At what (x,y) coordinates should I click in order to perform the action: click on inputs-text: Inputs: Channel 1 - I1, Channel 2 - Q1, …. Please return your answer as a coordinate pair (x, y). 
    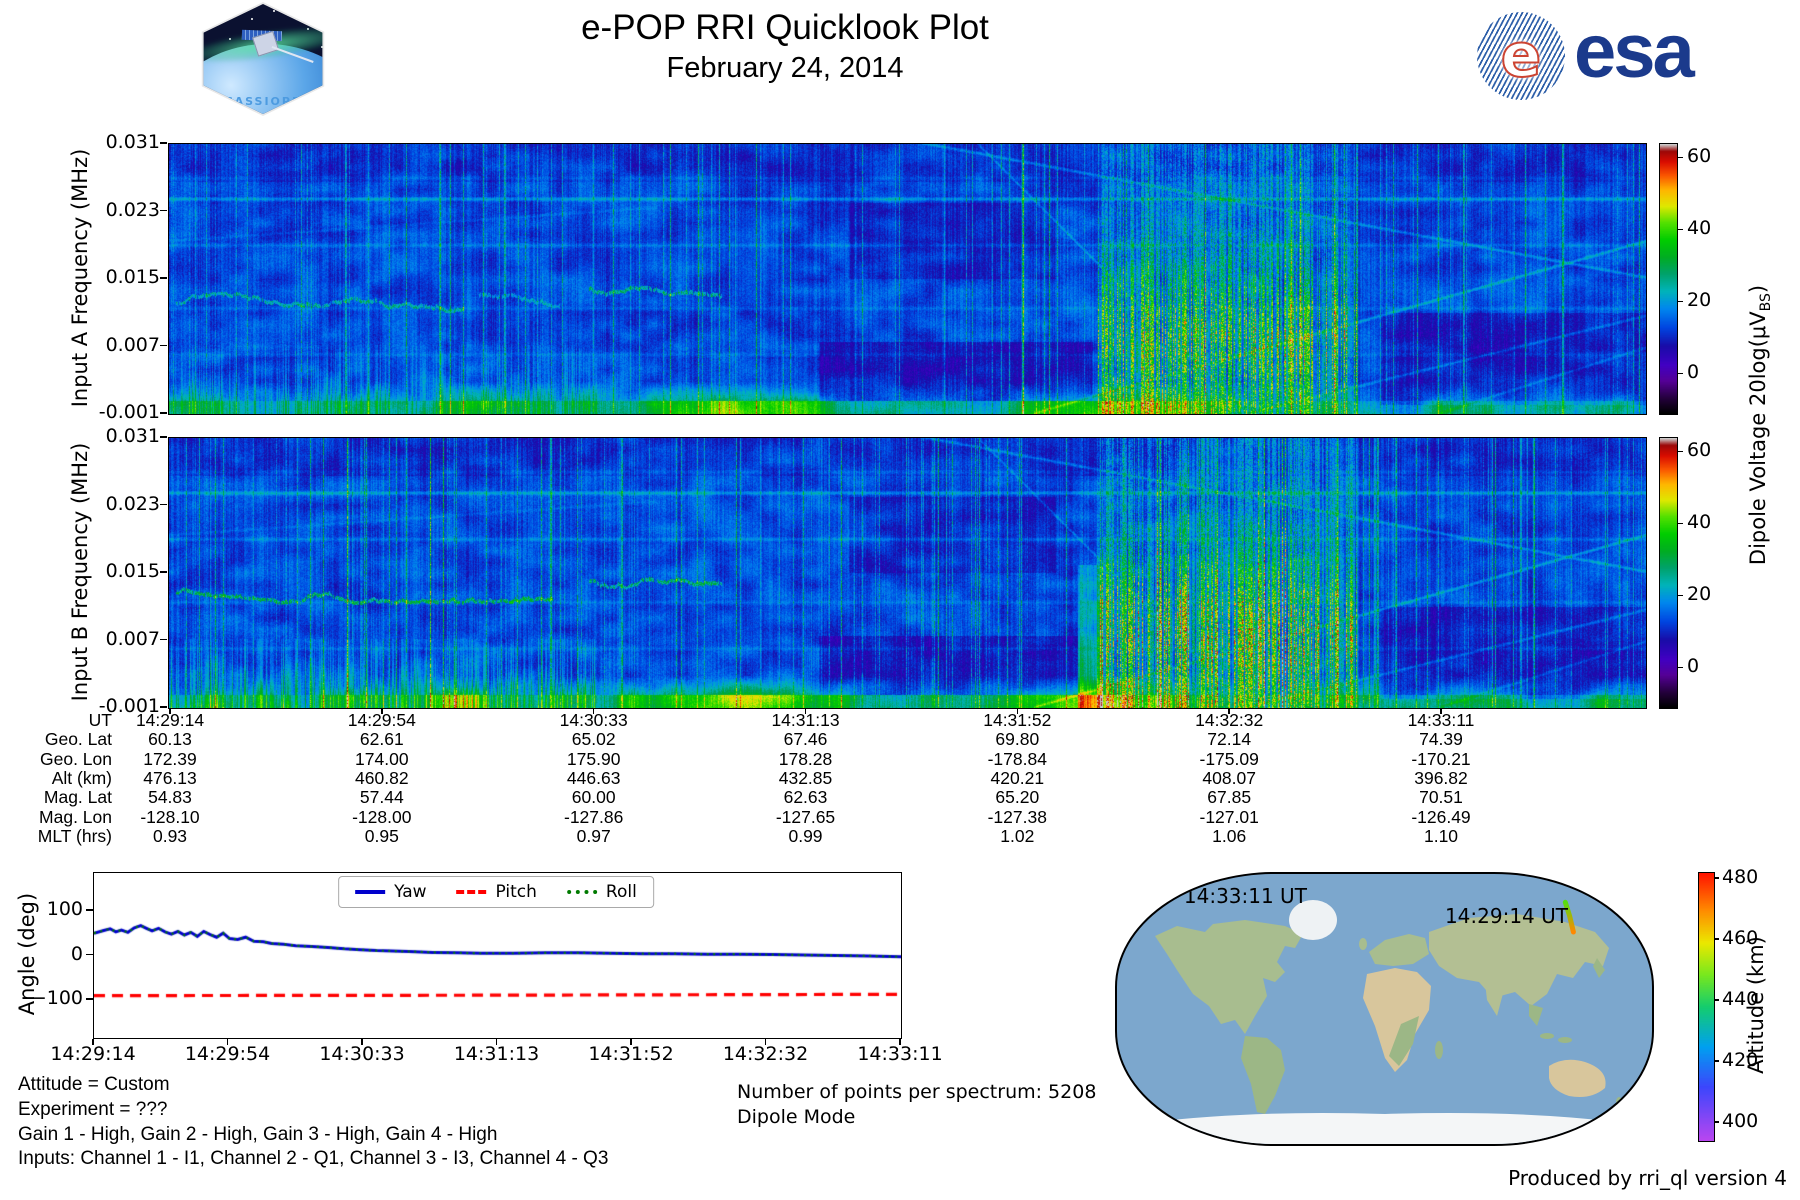
    Looking at the image, I should click on (313, 1158).